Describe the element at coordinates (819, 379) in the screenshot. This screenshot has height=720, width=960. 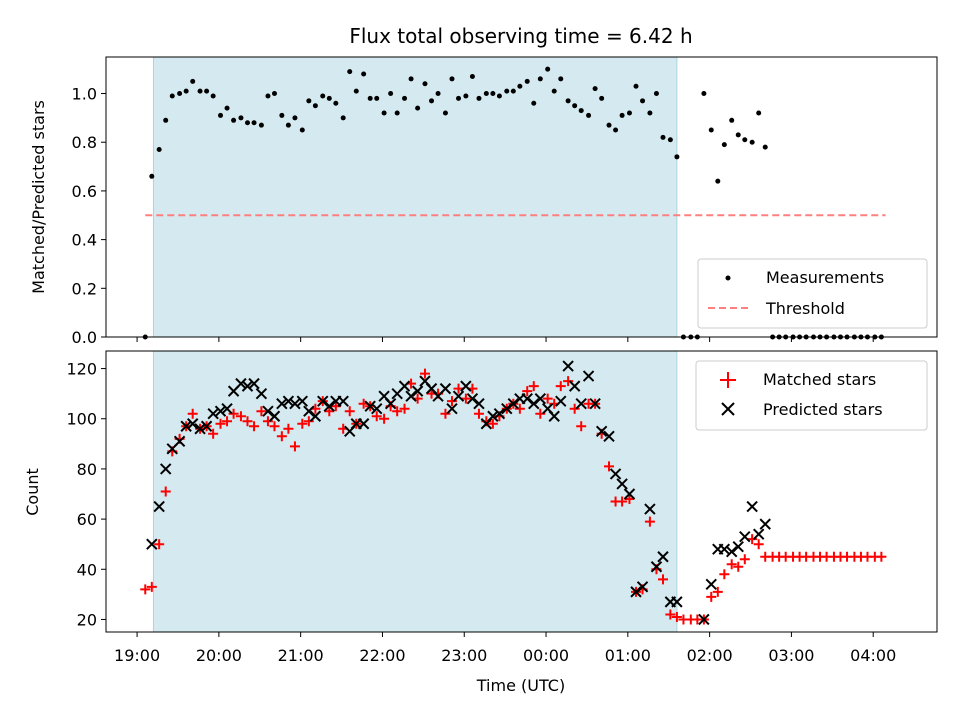
I see `legend-matched-label: Matched stars` at that location.